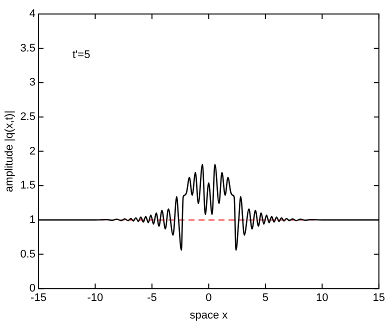 This screenshot has height=323, width=388. What do you see at coordinates (28, 254) in the screenshot?
I see `y-tick-label: 0.5` at bounding box center [28, 254].